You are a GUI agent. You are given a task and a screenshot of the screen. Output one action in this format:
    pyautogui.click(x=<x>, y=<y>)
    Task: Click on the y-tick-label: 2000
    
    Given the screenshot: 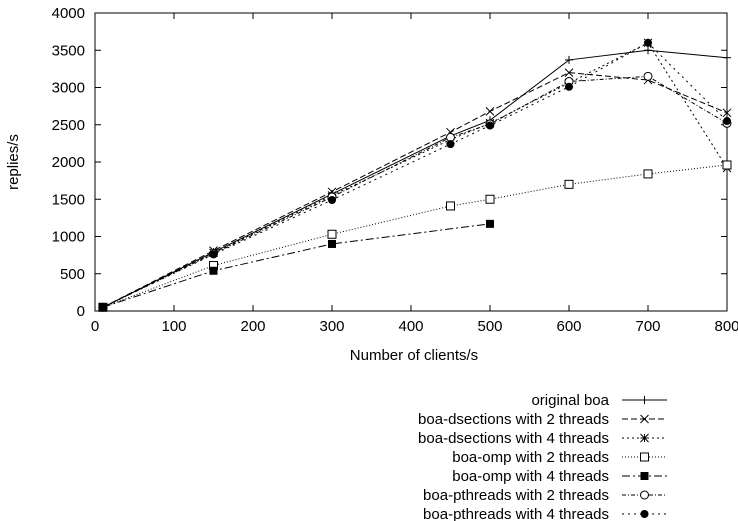 What is the action you would take?
    pyautogui.click(x=68, y=162)
    